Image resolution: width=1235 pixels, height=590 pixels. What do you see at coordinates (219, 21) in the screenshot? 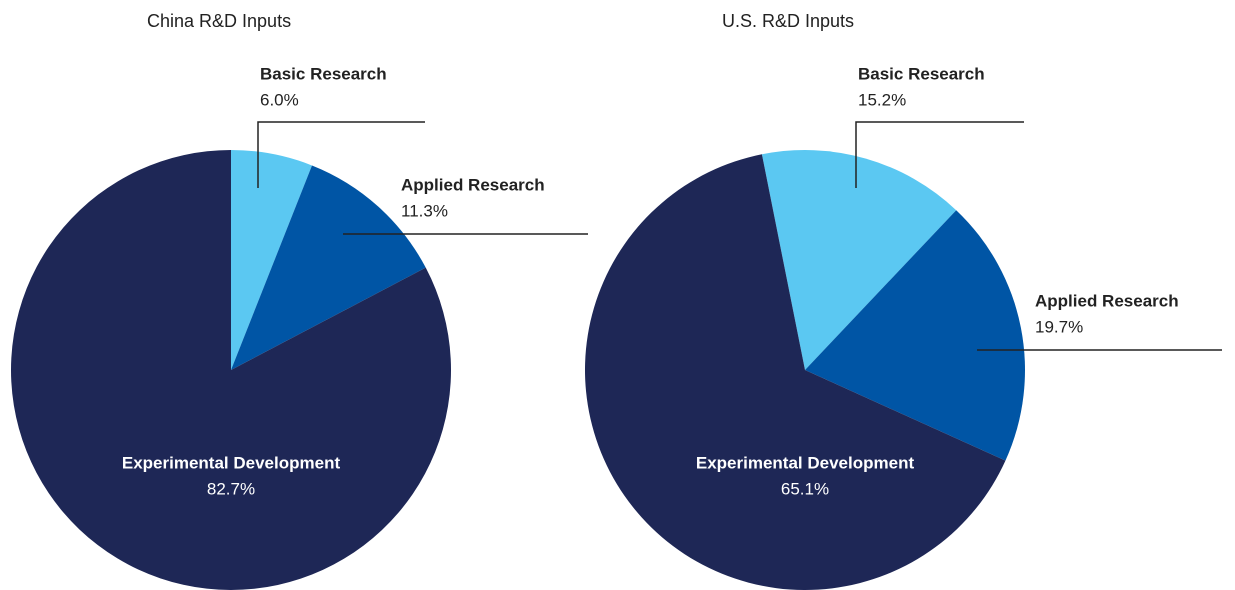
I see `chart-title: China R&D Inputs` at bounding box center [219, 21].